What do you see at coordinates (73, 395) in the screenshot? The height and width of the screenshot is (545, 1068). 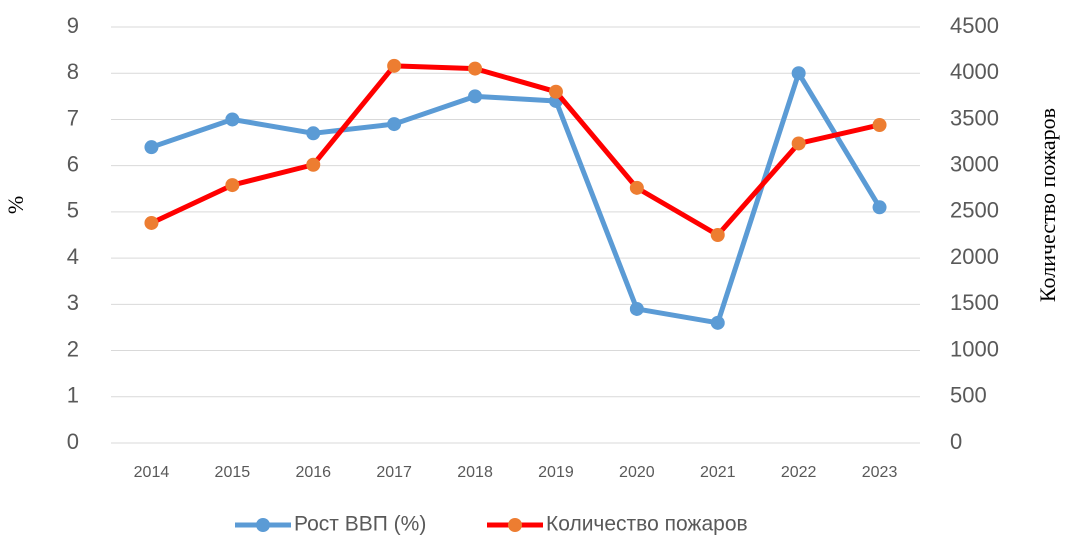 I see `y-tick-label: 1` at bounding box center [73, 395].